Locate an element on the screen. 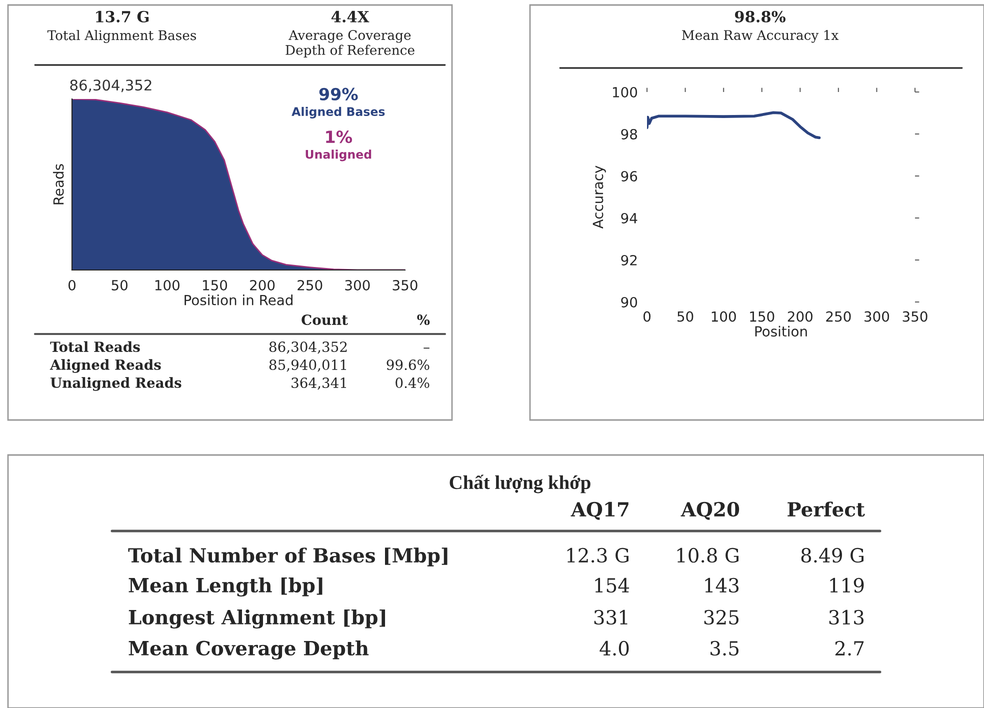 This screenshot has width=984, height=708. text: 4.4X is located at coordinates (350, 16).